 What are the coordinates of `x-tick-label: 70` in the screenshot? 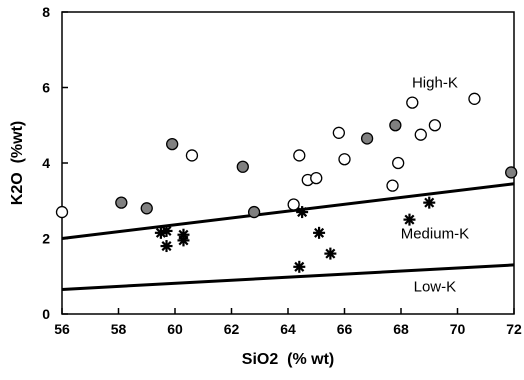 It's located at (458, 329).